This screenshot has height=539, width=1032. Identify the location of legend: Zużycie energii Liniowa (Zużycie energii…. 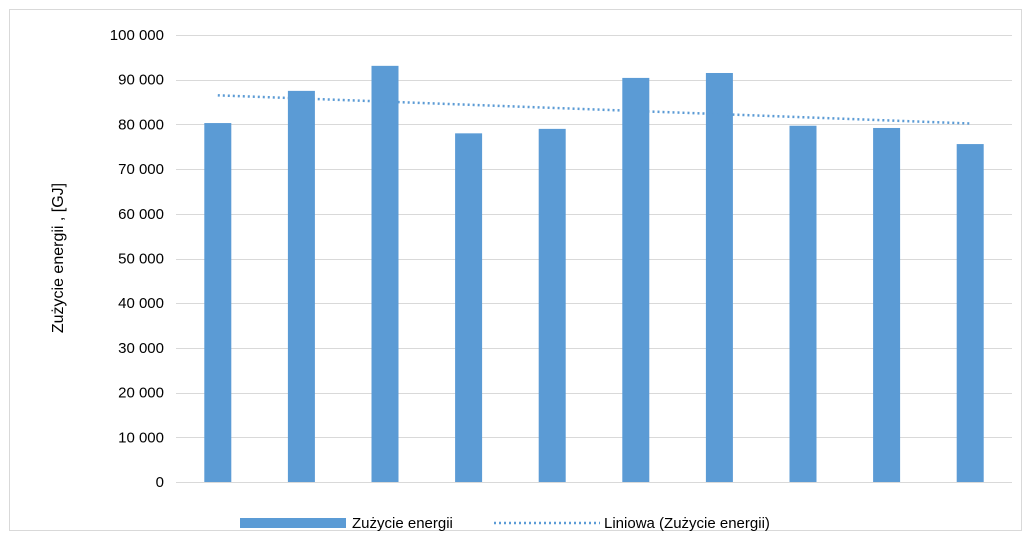
(505, 523).